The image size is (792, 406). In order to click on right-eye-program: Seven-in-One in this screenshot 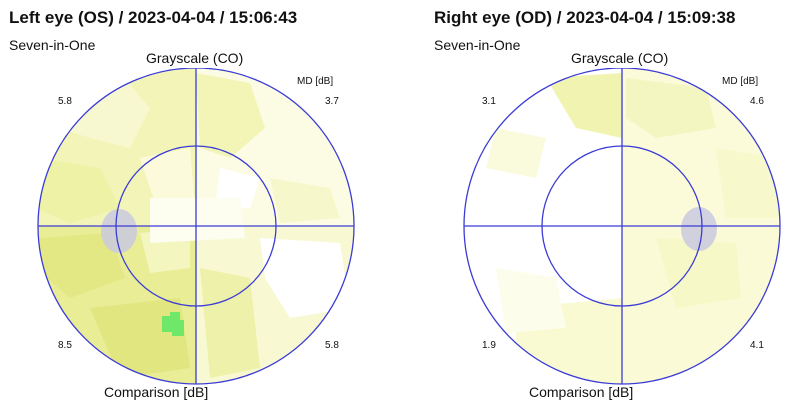, I will do `click(477, 45)`.